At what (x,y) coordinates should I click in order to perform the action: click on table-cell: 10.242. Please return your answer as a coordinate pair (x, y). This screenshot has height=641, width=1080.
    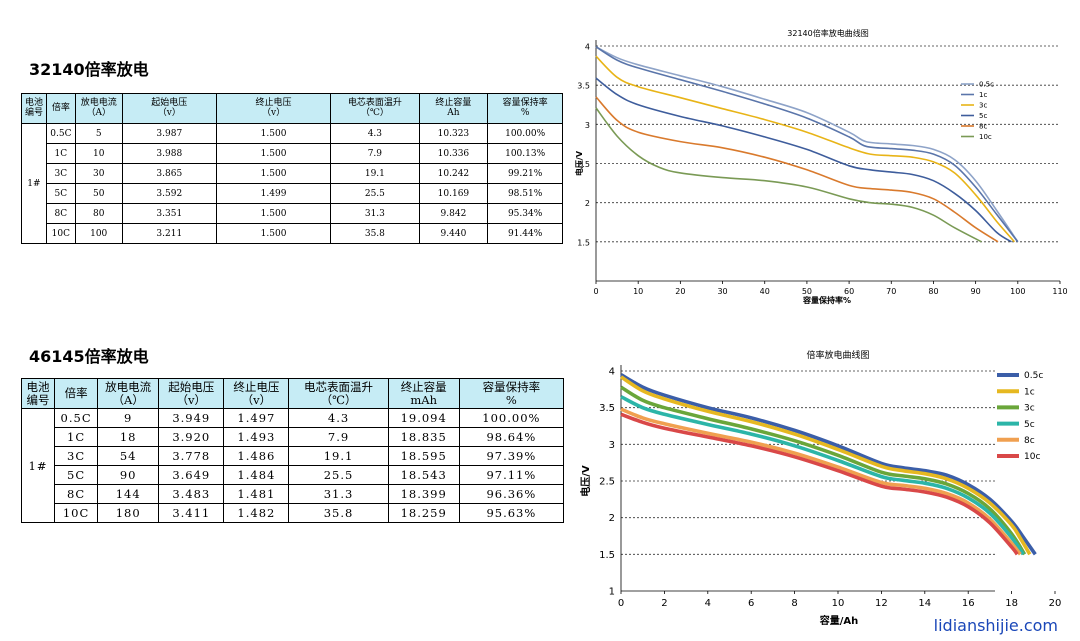
    Looking at the image, I should click on (453, 173).